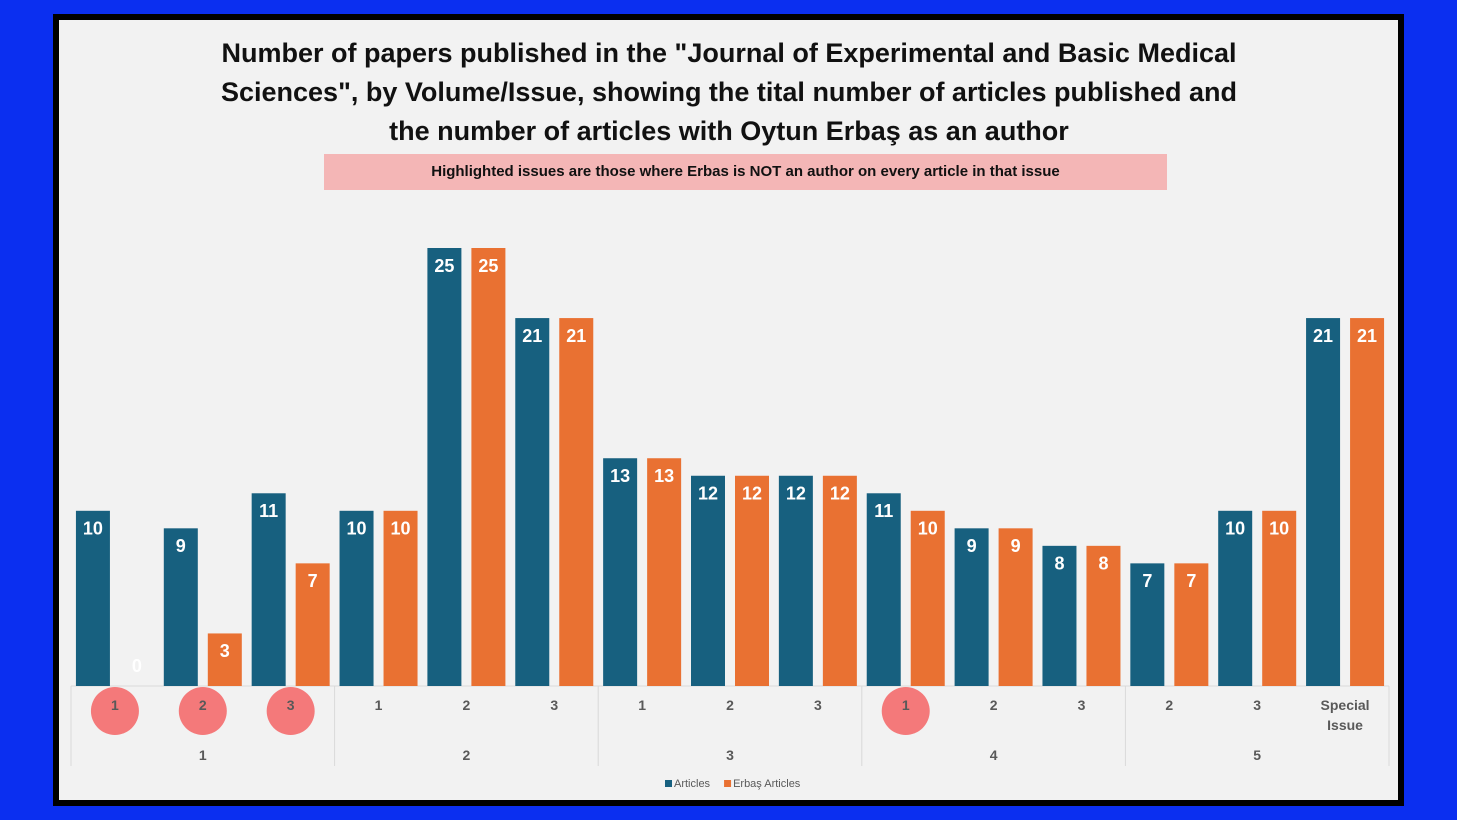  Describe the element at coordinates (692, 784) in the screenshot. I see `legend-label: Articles` at that location.